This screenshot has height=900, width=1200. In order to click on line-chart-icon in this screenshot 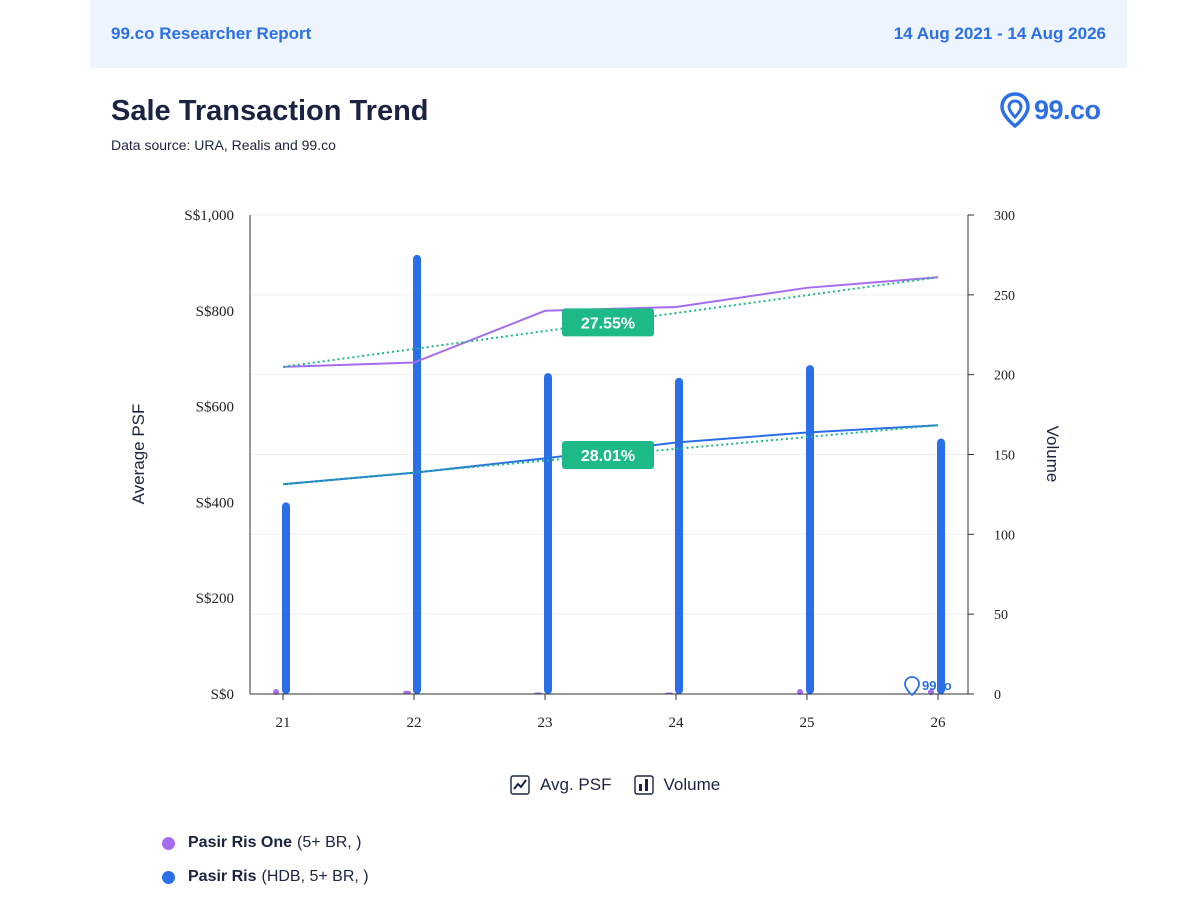, I will do `click(520, 785)`.